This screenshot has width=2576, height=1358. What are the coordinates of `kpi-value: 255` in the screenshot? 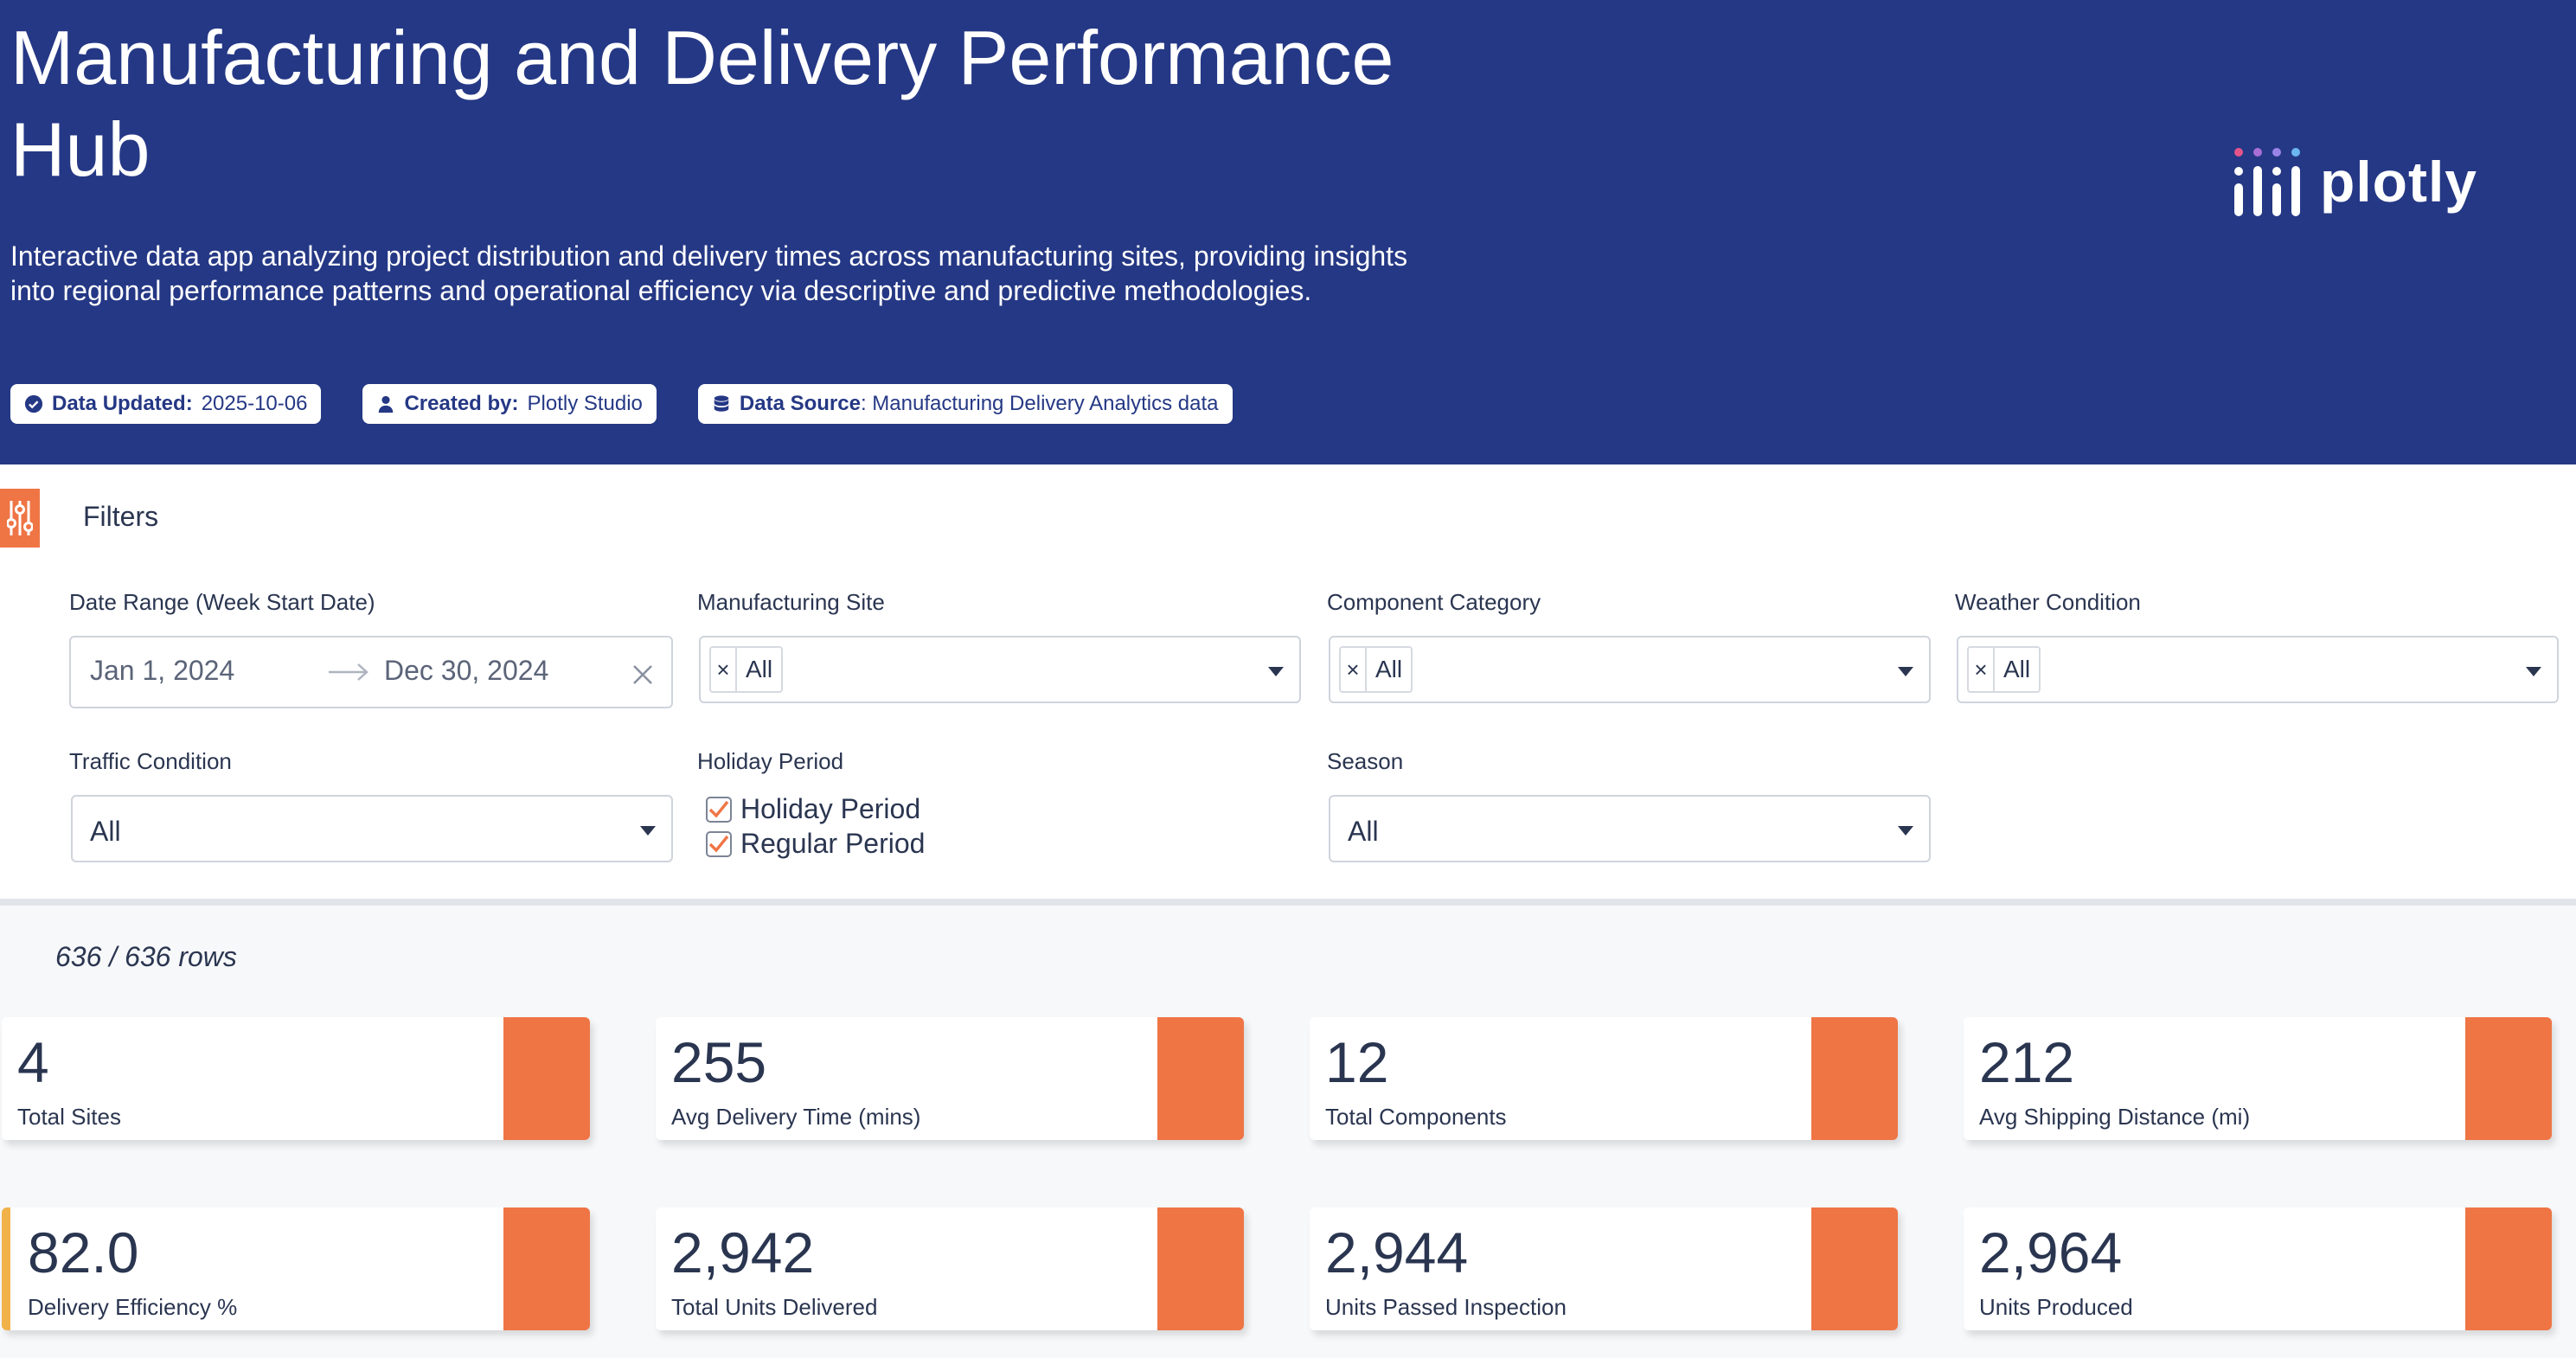 It's located at (719, 1062).